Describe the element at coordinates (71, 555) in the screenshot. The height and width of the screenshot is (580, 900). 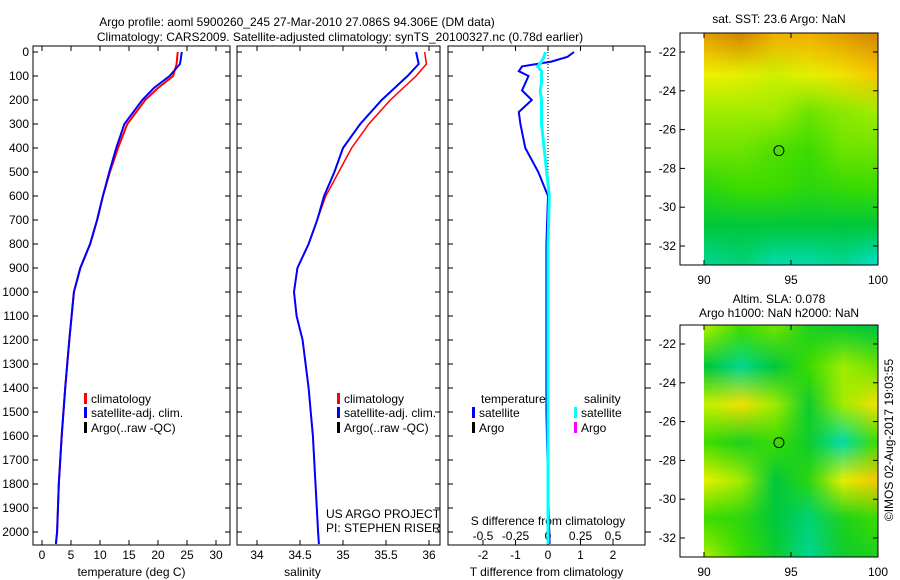
I see `x-tick-label: 5` at that location.